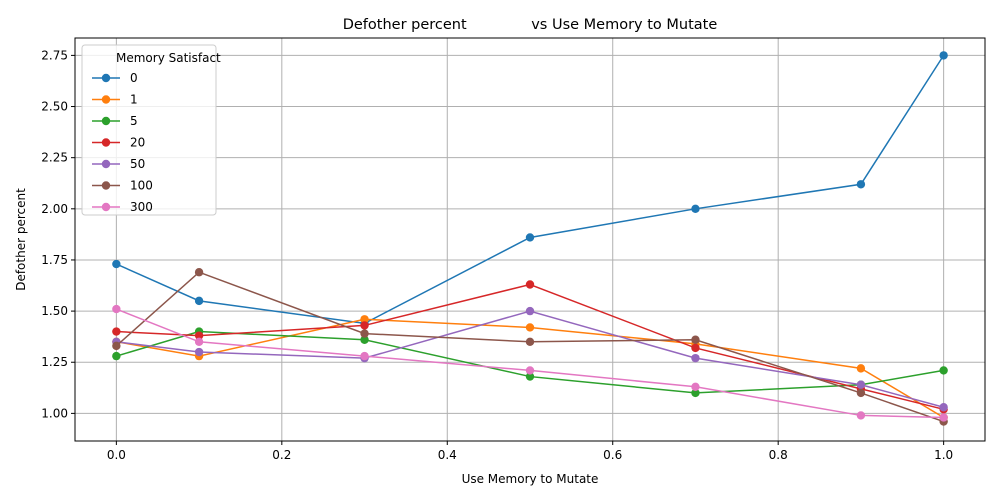 This screenshot has width=1000, height=500. What do you see at coordinates (281, 455) in the screenshot?
I see `x-tick-label: 0.2` at bounding box center [281, 455].